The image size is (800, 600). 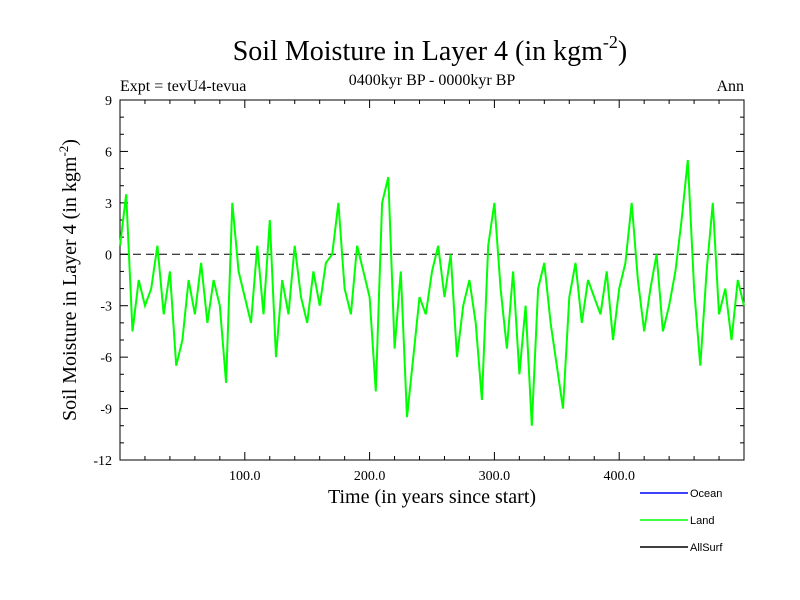 I want to click on x-tick-label: 100.0, so click(x=245, y=476).